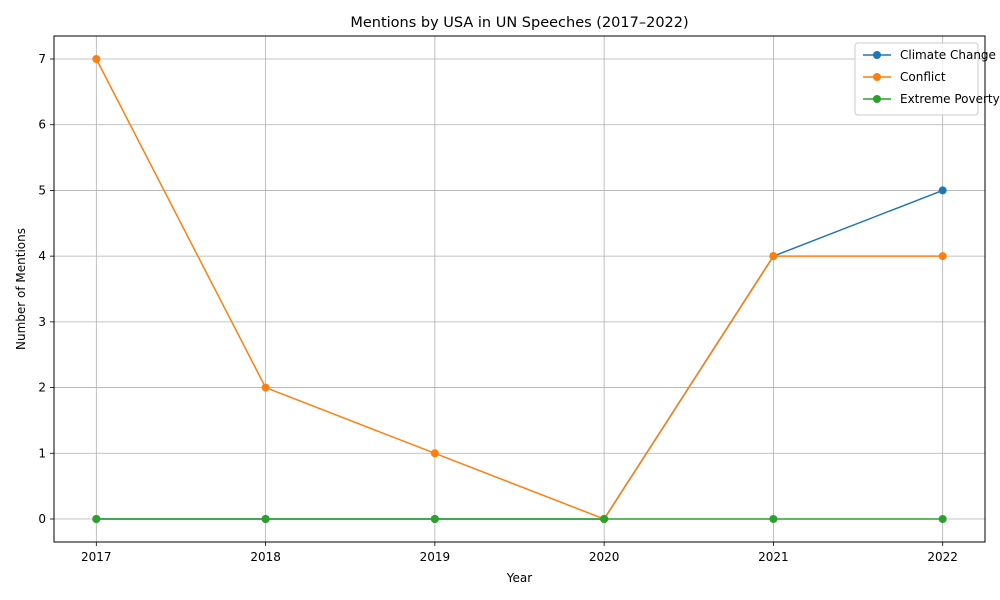  I want to click on y-tick-label: 2, so click(42, 388).